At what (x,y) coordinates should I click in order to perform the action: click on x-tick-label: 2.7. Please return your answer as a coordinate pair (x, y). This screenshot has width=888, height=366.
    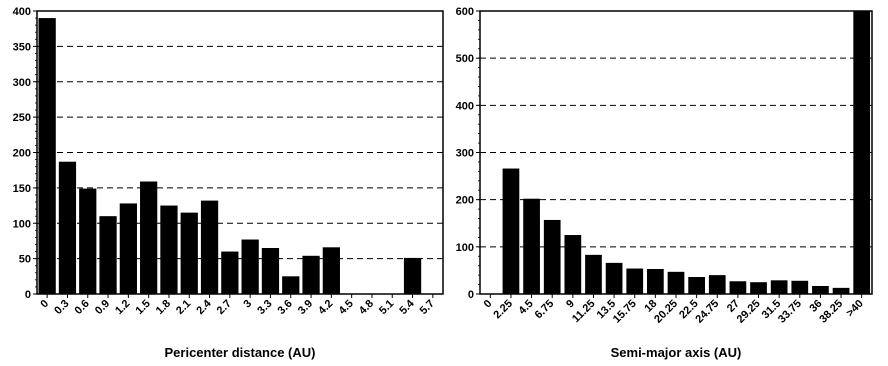
    Looking at the image, I should click on (224, 307).